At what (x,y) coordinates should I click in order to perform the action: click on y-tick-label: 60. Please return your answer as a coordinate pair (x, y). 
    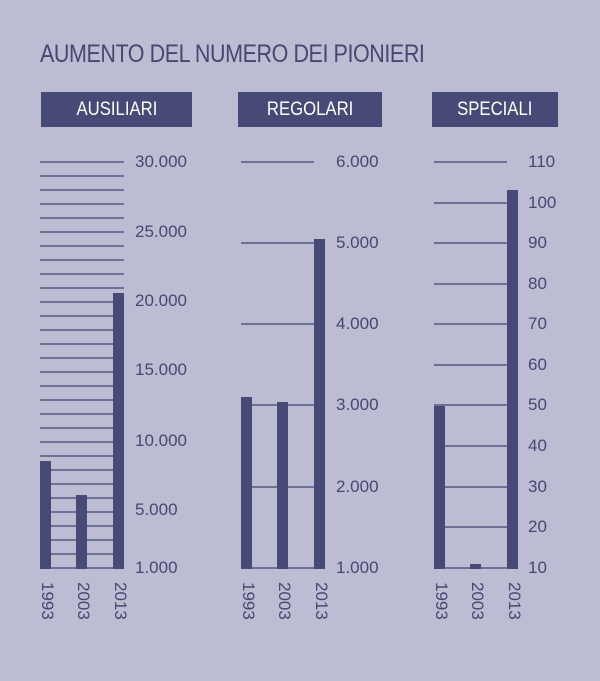
    Looking at the image, I should click on (537, 364).